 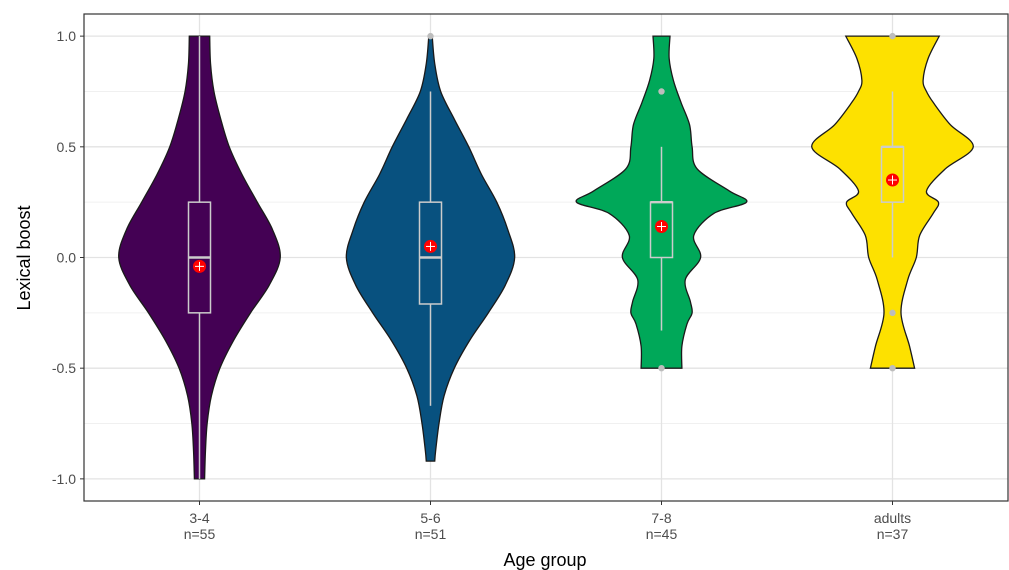 I want to click on x-count-label: n=51, so click(x=431, y=534).